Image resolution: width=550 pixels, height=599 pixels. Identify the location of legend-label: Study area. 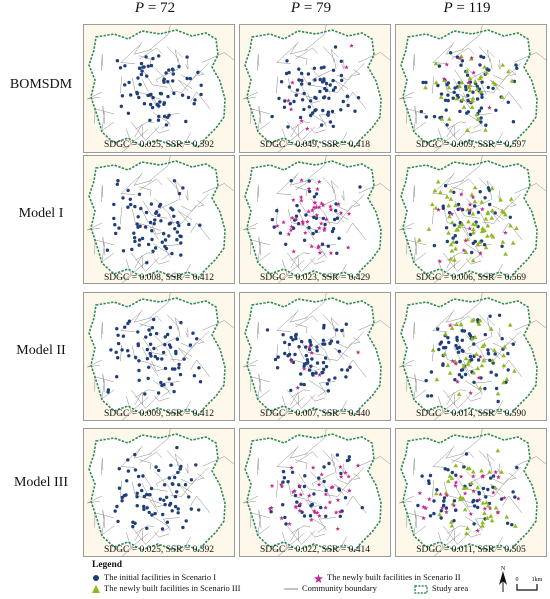
(450, 588).